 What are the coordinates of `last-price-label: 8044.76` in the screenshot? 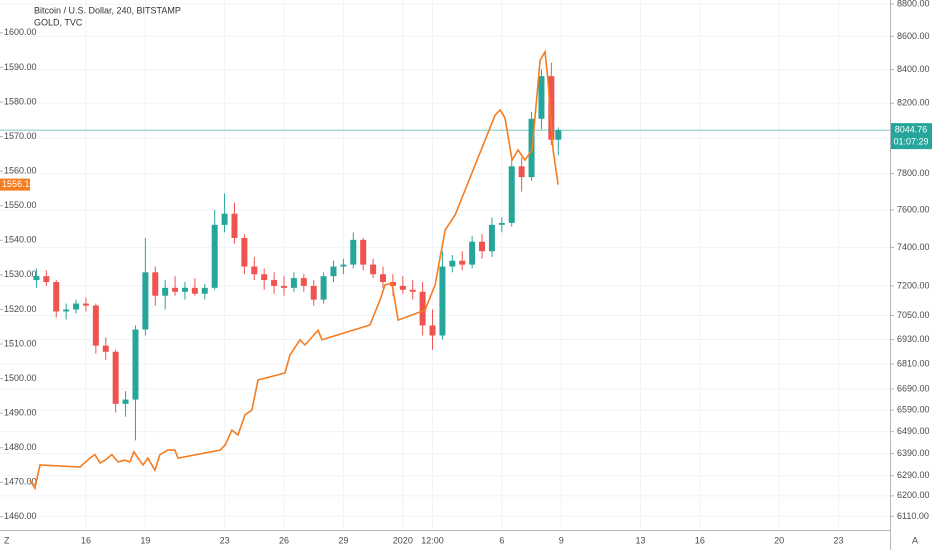 It's located at (911, 130).